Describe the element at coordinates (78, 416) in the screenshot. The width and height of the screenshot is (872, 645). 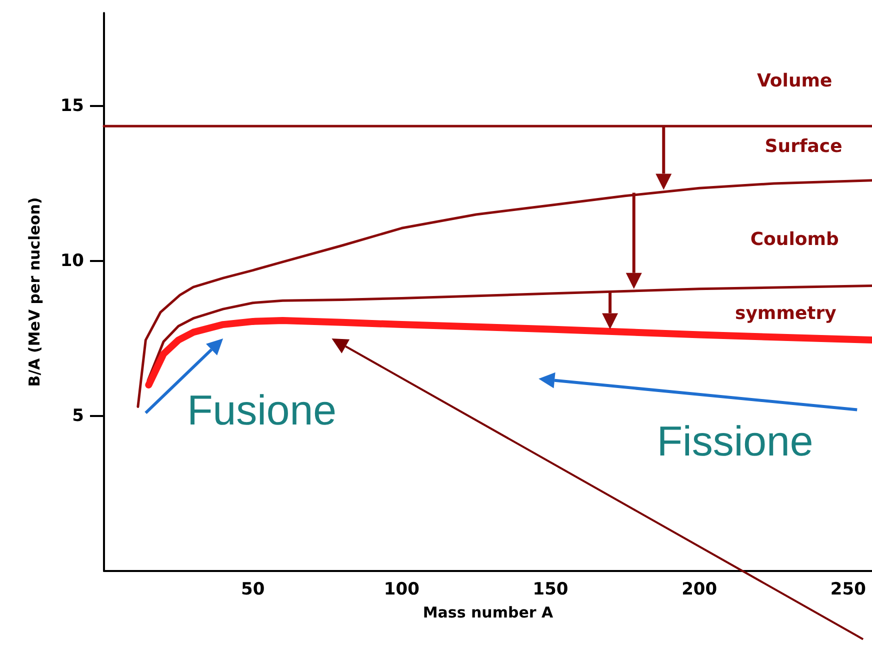
I see `y-tick-label: 5` at that location.